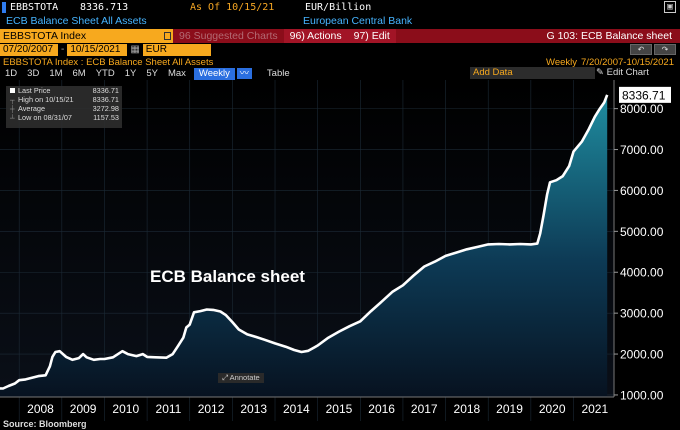 The width and height of the screenshot is (680, 430). I want to click on security-marker-icon, so click(4, 7).